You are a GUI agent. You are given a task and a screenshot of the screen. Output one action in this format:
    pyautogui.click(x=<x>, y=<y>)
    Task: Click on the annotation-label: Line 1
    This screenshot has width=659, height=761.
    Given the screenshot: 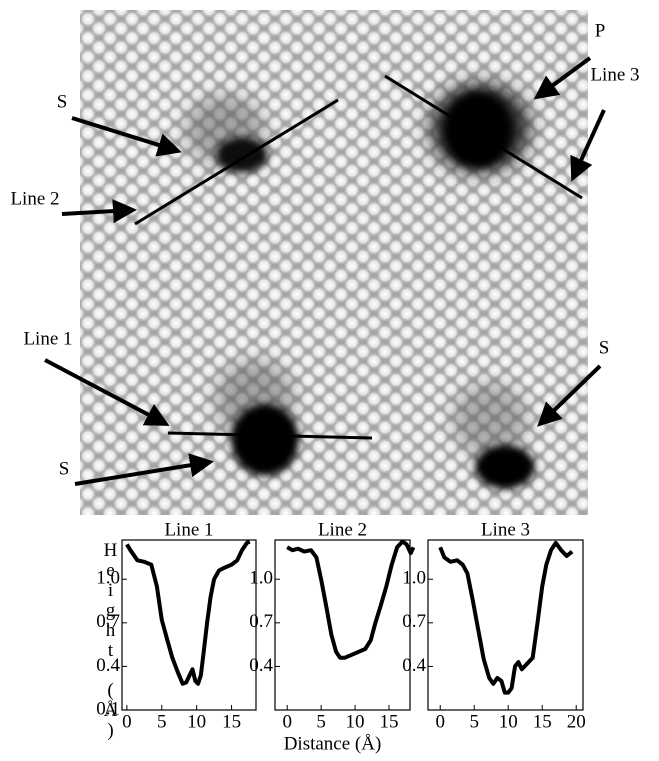 What is the action you would take?
    pyautogui.click(x=47, y=338)
    